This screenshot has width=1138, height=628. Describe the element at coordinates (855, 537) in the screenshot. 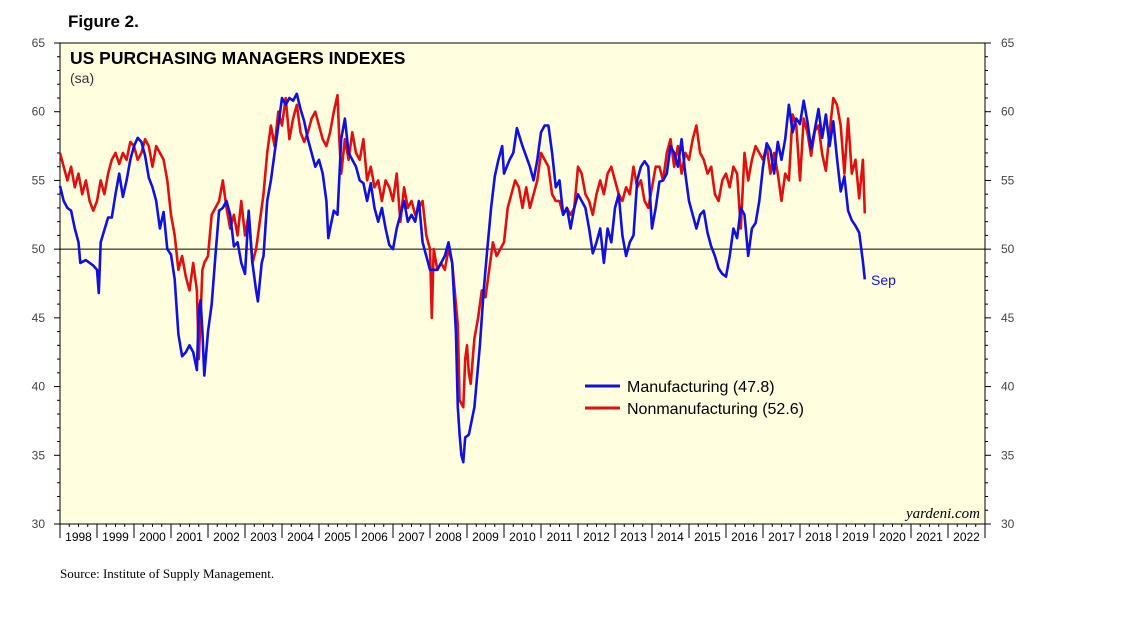

I see `x-tick-label-2019: 2019` at that location.